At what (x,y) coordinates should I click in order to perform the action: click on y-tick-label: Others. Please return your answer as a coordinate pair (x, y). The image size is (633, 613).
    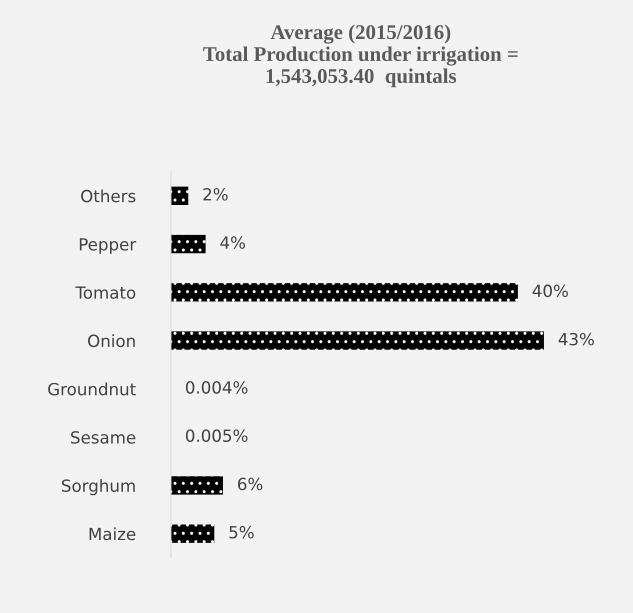
    Looking at the image, I should click on (108, 195).